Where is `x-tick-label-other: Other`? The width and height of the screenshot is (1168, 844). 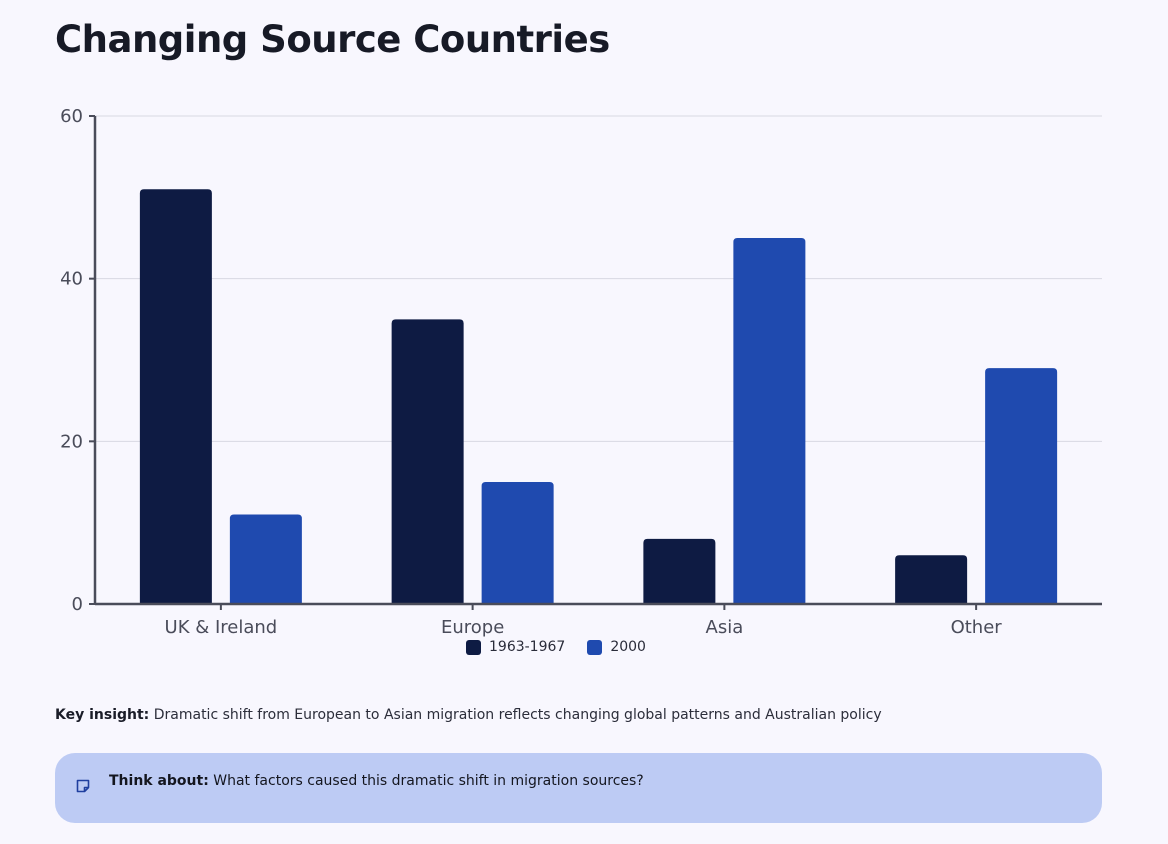
x-tick-label-other: Other is located at coordinates (977, 627).